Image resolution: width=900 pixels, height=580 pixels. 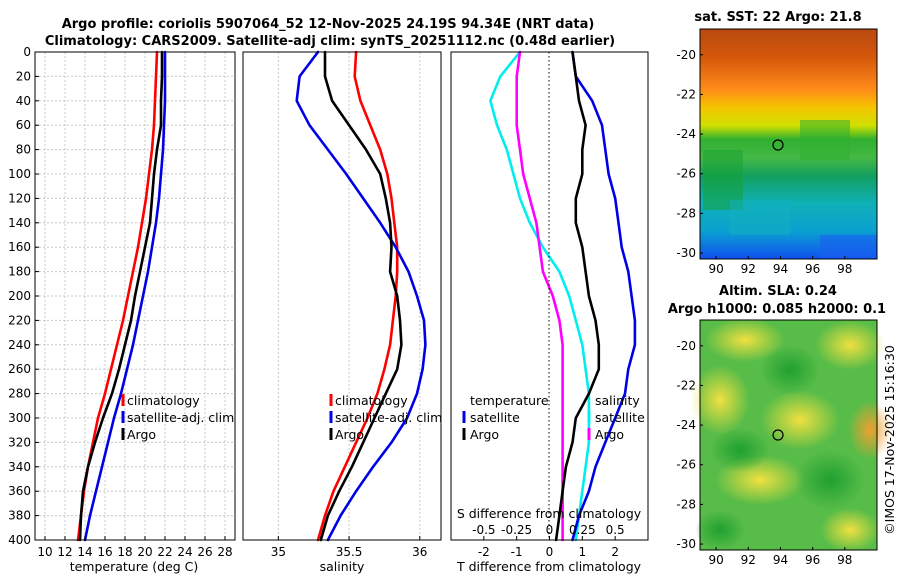 What do you see at coordinates (509, 400) in the screenshot?
I see `legend-label-temperature: temperature` at bounding box center [509, 400].